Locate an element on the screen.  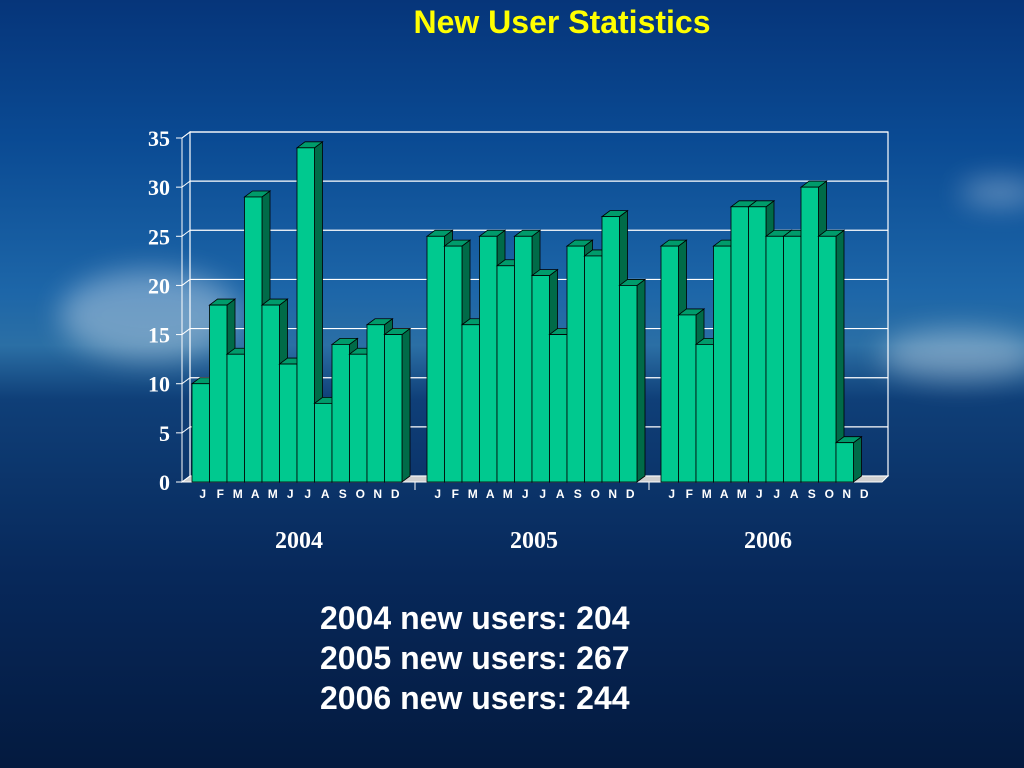
chart-title: New User Statistics is located at coordinates (562, 22).